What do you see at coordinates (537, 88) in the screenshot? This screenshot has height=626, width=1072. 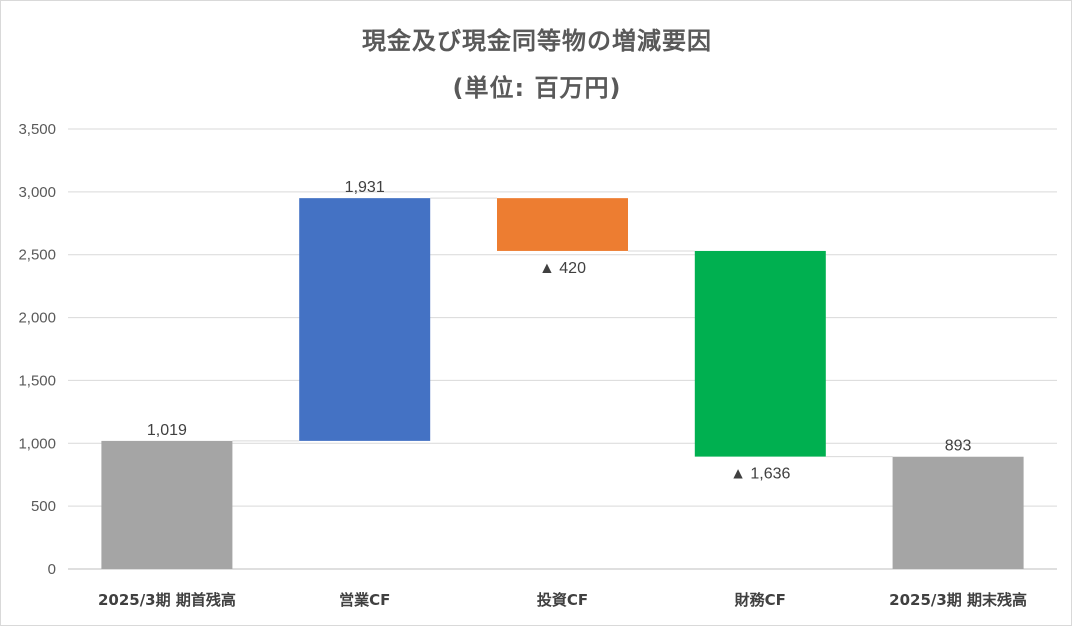 I see `chart-subtitle: (単位: 百万円)` at bounding box center [537, 88].